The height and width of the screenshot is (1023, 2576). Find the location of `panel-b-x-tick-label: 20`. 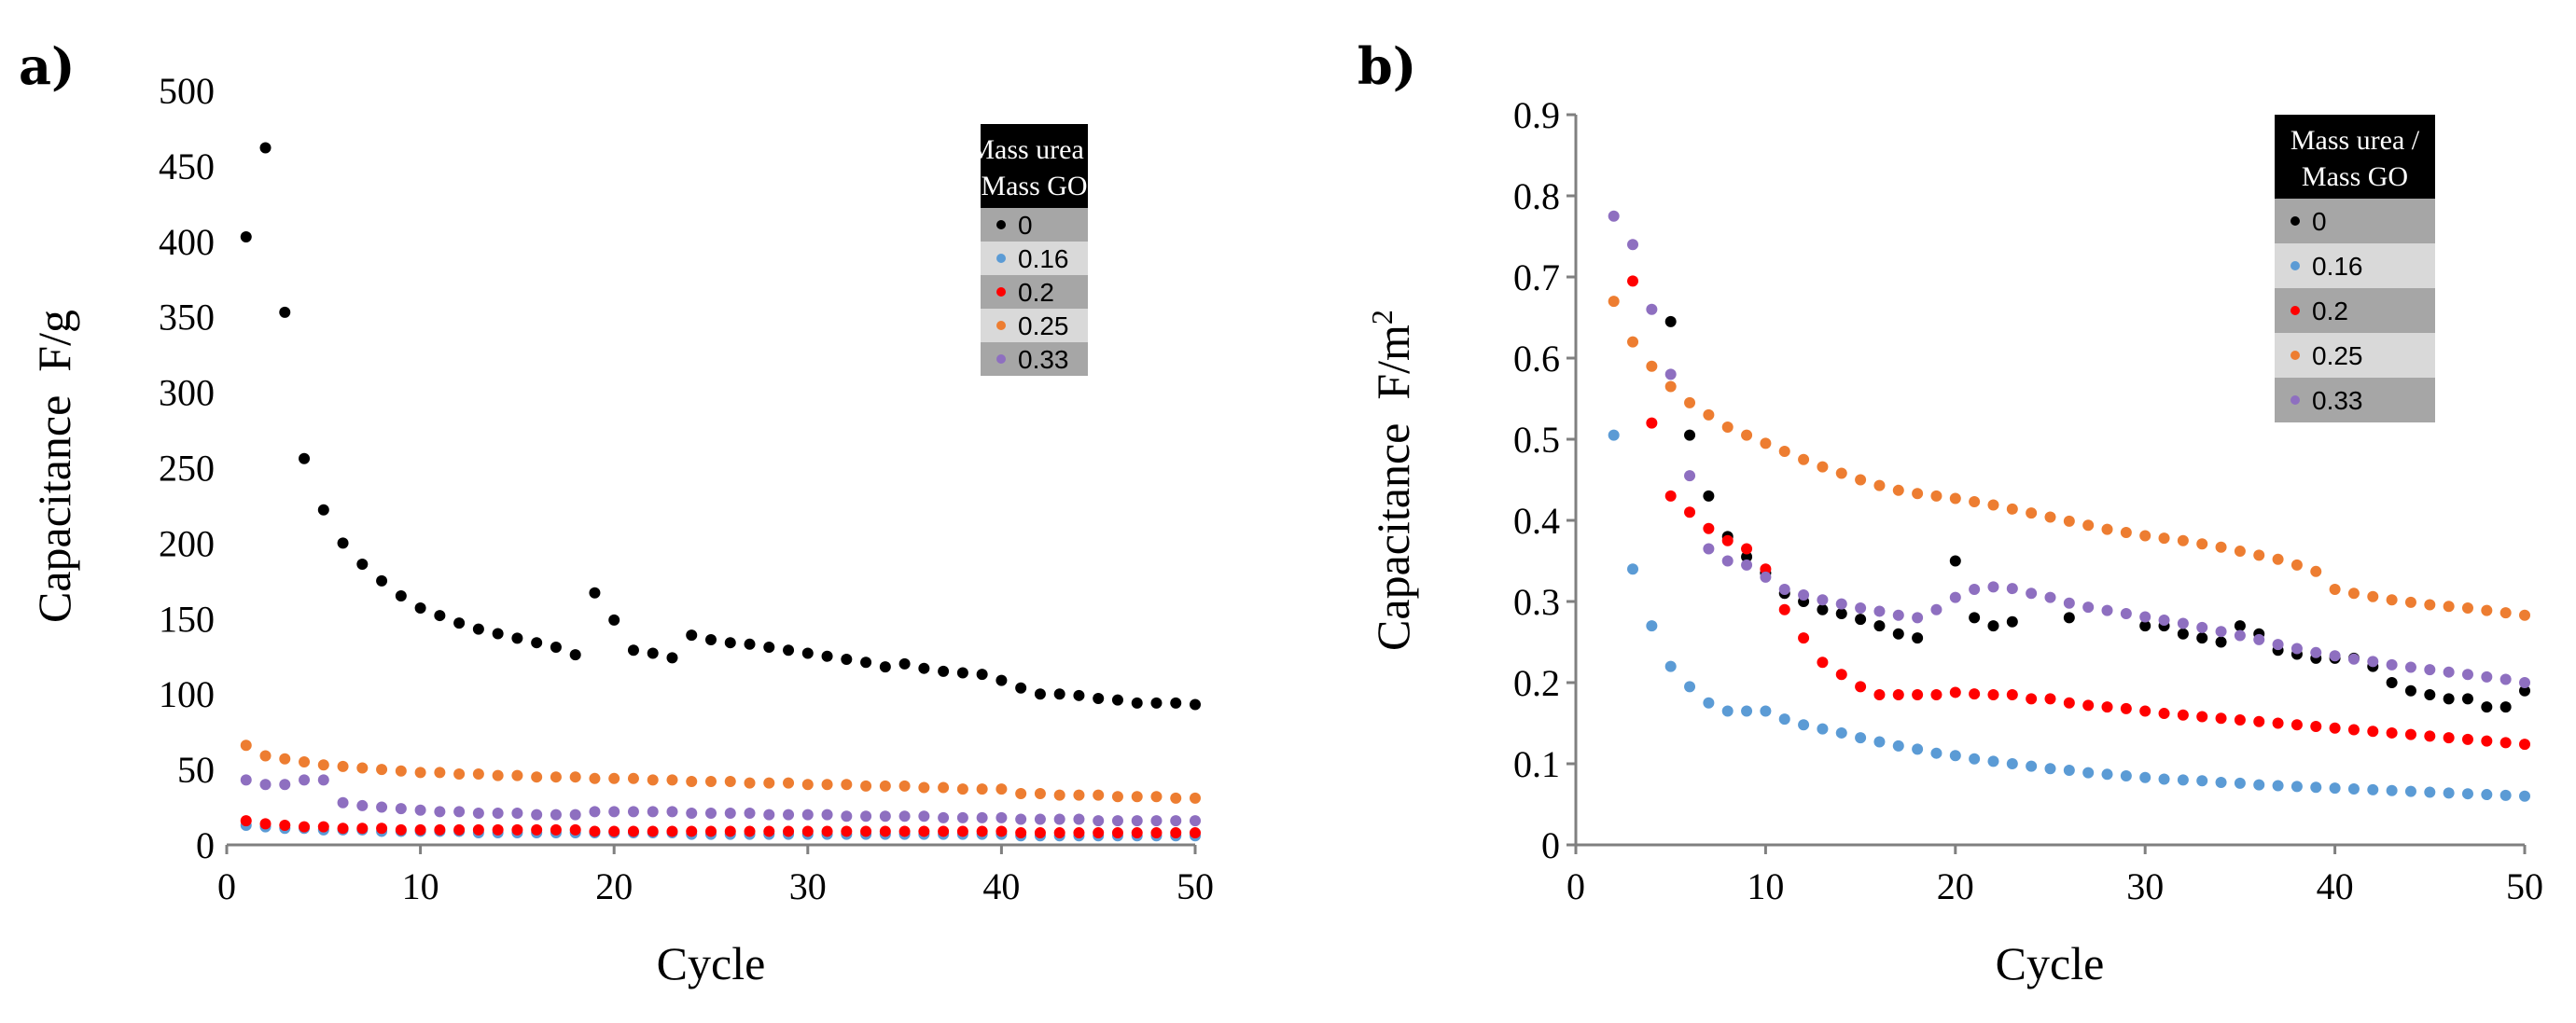

panel-b-x-tick-label: 20 is located at coordinates (1955, 886).